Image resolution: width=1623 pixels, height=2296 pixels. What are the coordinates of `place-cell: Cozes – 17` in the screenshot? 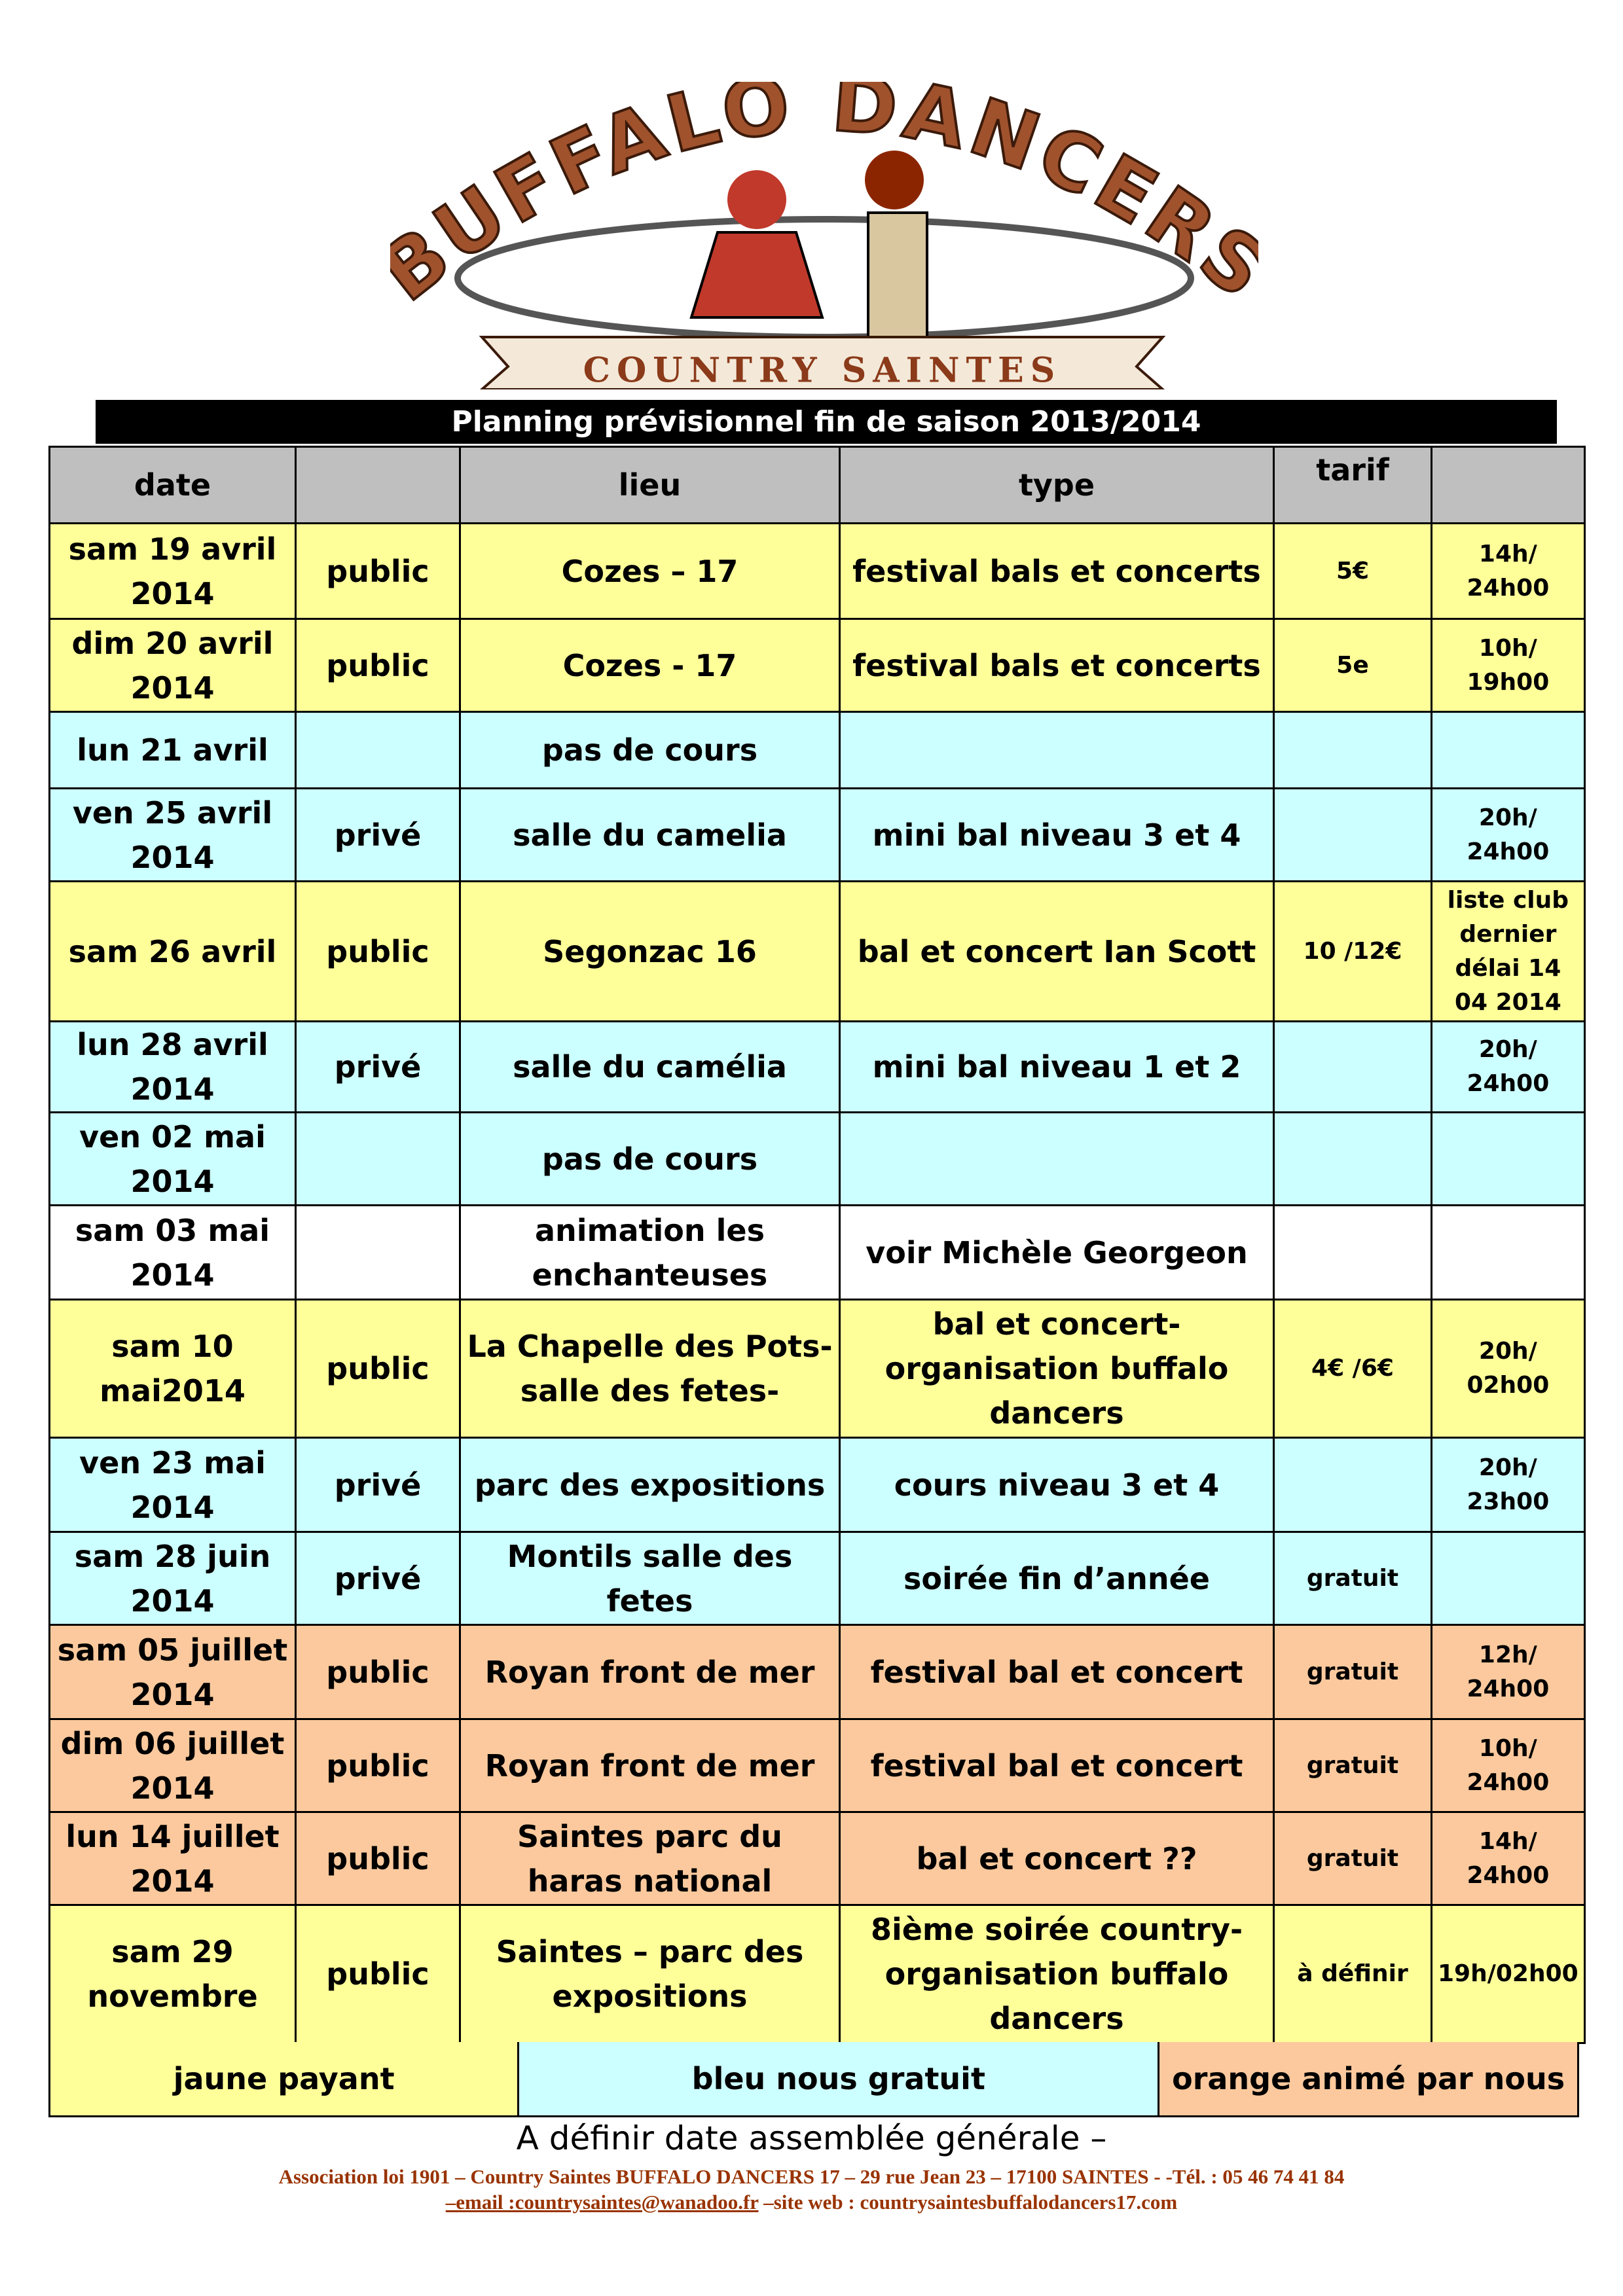 It's located at (650, 571).